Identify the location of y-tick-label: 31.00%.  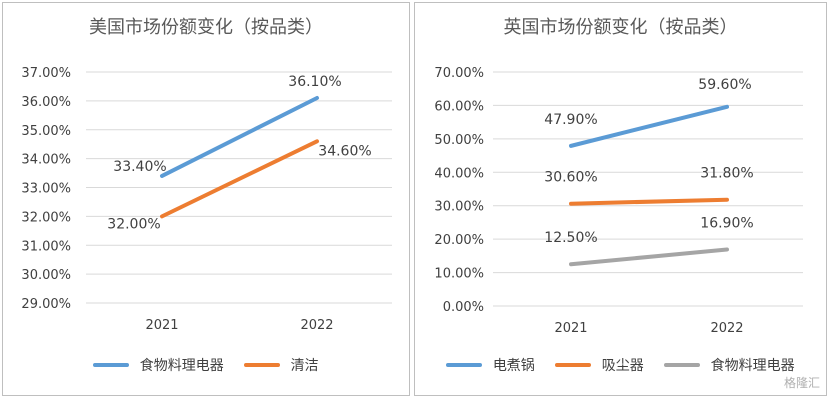
(46, 246).